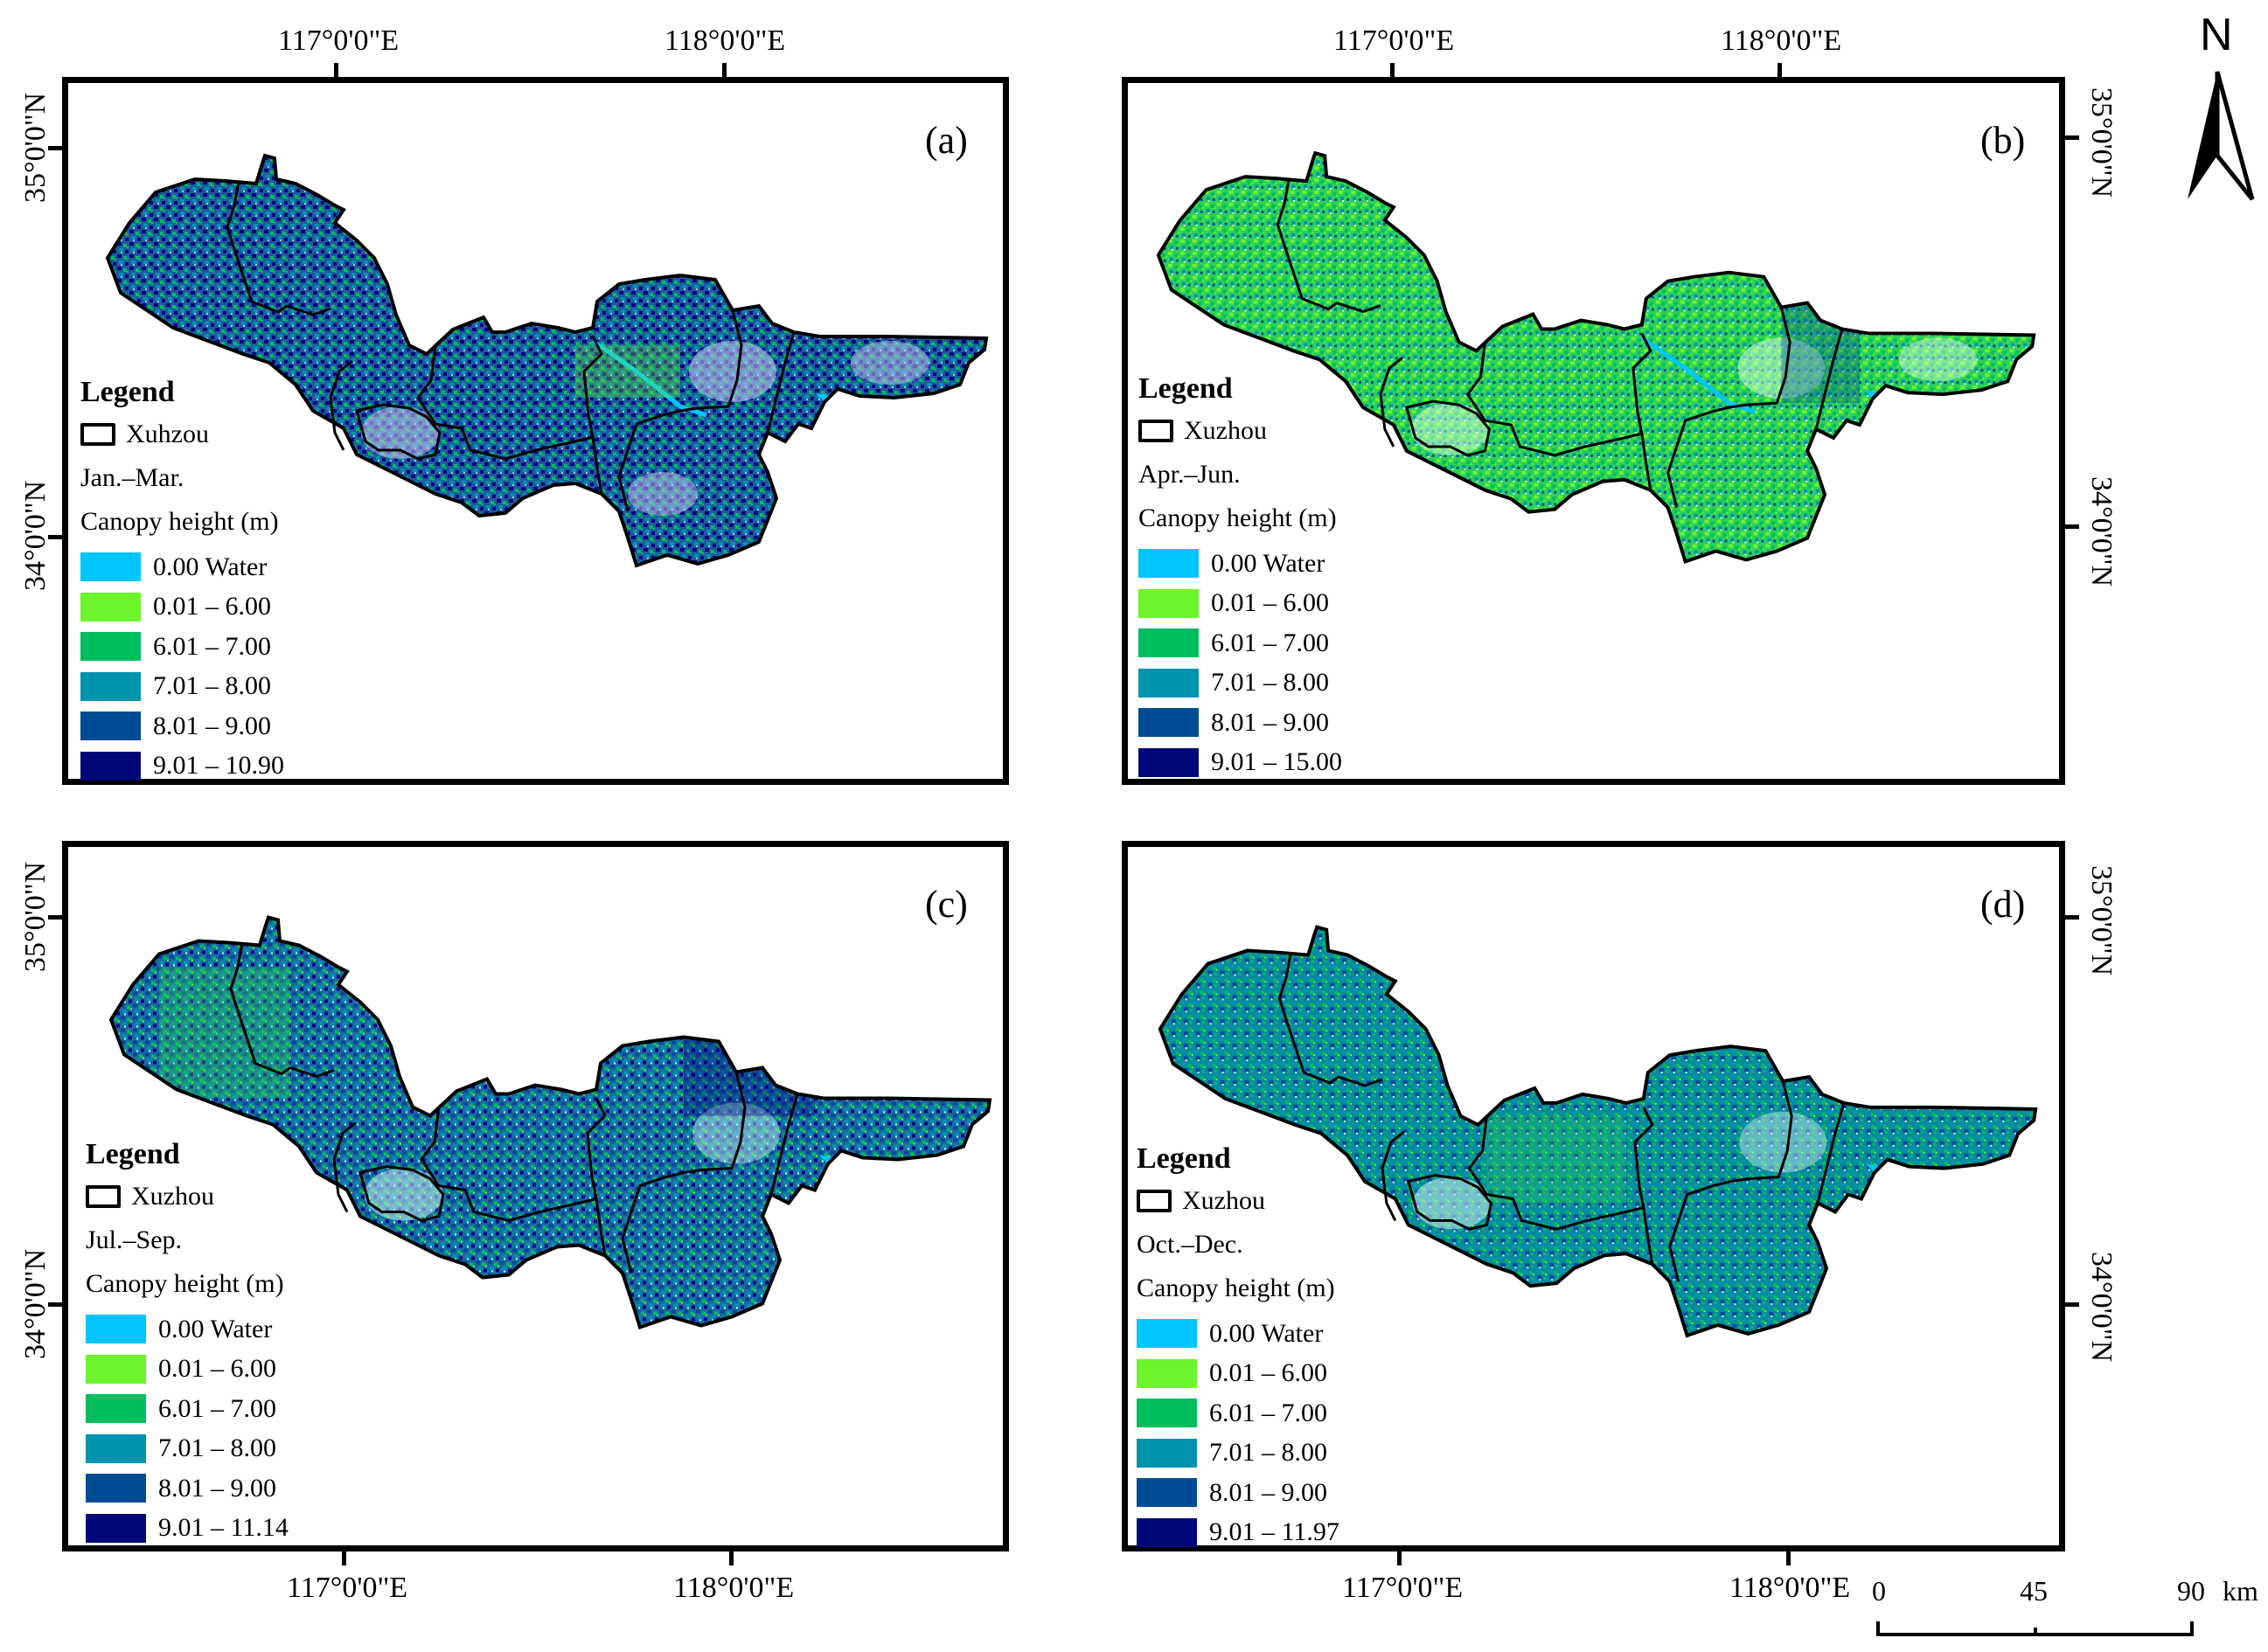 The width and height of the screenshot is (2268, 1652). What do you see at coordinates (1276, 762) in the screenshot?
I see `legend-class-label: 9.01 – 15.00` at bounding box center [1276, 762].